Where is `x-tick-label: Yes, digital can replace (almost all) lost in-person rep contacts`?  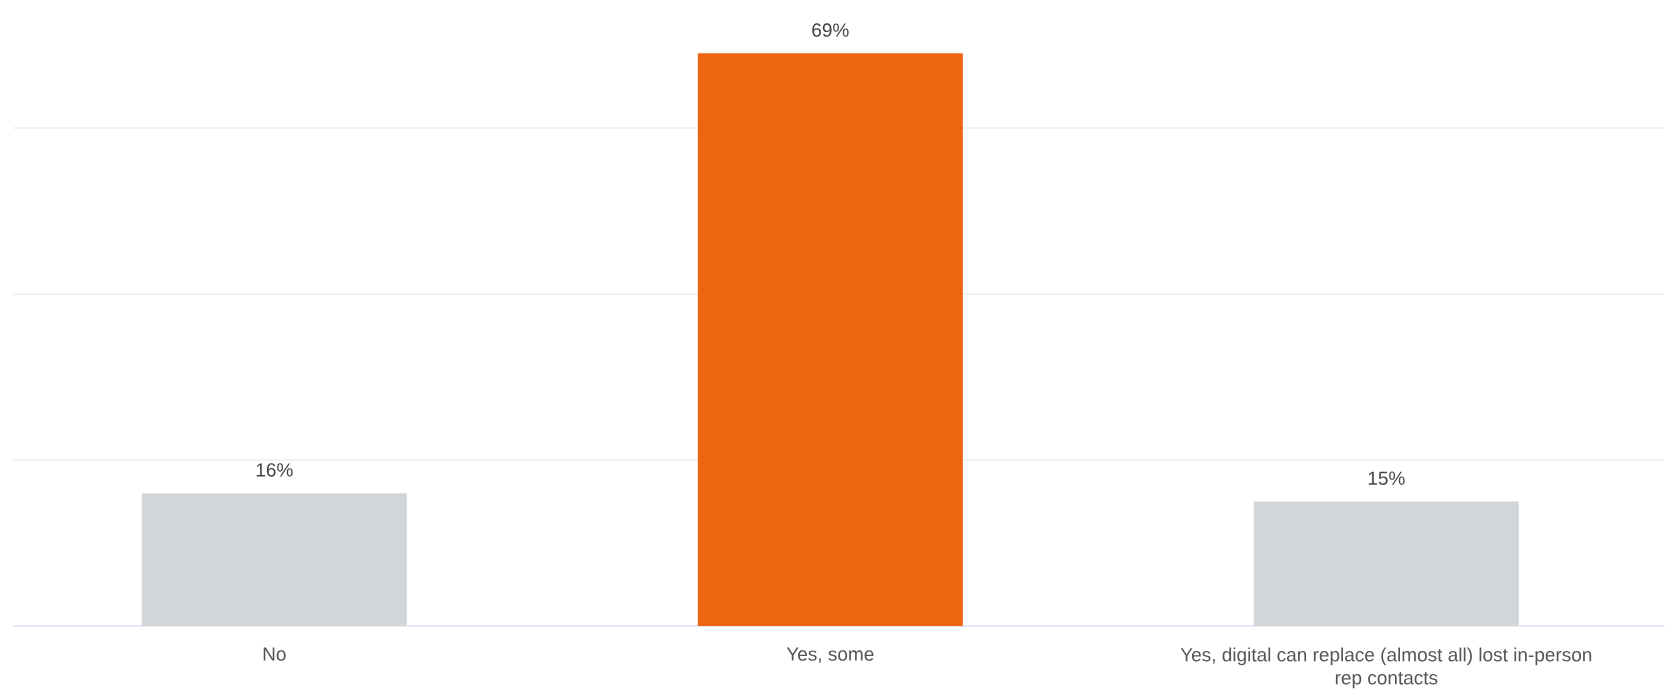
x-tick-label: Yes, digital can replace (almost all) lost in-person rep contacts is located at coordinates (1386, 668).